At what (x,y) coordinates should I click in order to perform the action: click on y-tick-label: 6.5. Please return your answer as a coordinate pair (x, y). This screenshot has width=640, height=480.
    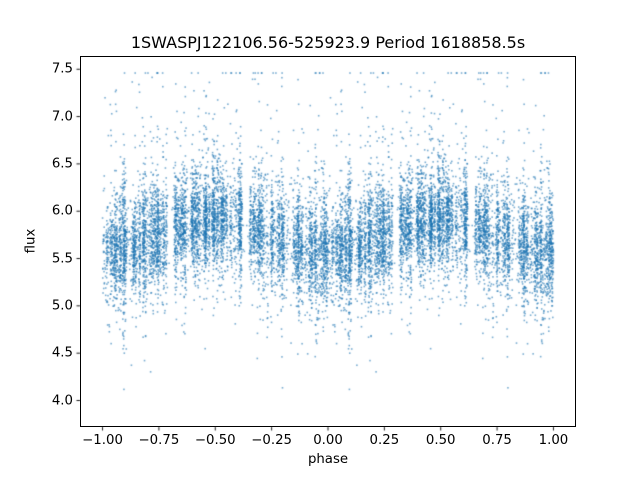
    Looking at the image, I should click on (62, 164).